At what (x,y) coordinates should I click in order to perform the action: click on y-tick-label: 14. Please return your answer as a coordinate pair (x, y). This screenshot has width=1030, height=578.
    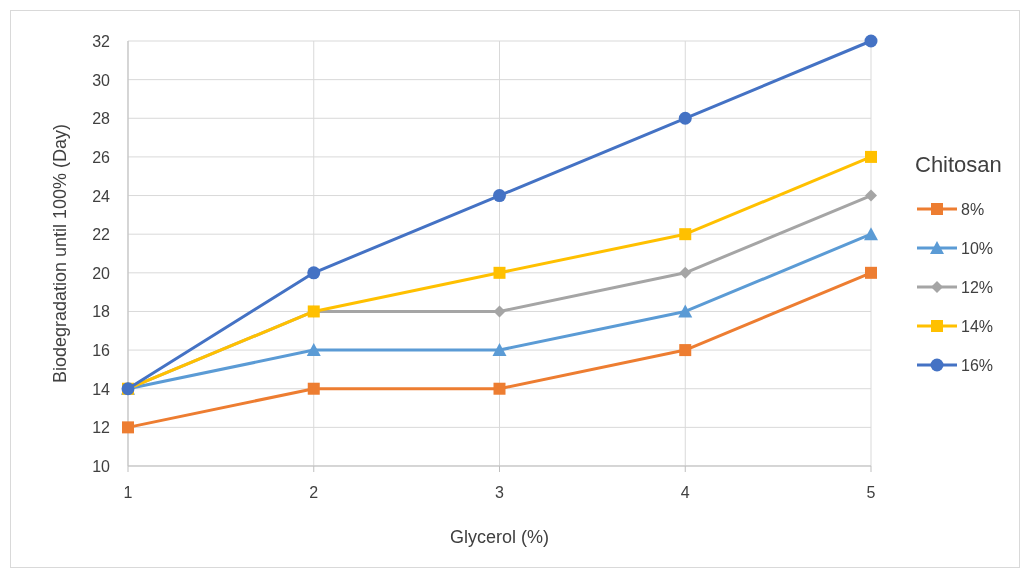
    Looking at the image, I should click on (101, 389).